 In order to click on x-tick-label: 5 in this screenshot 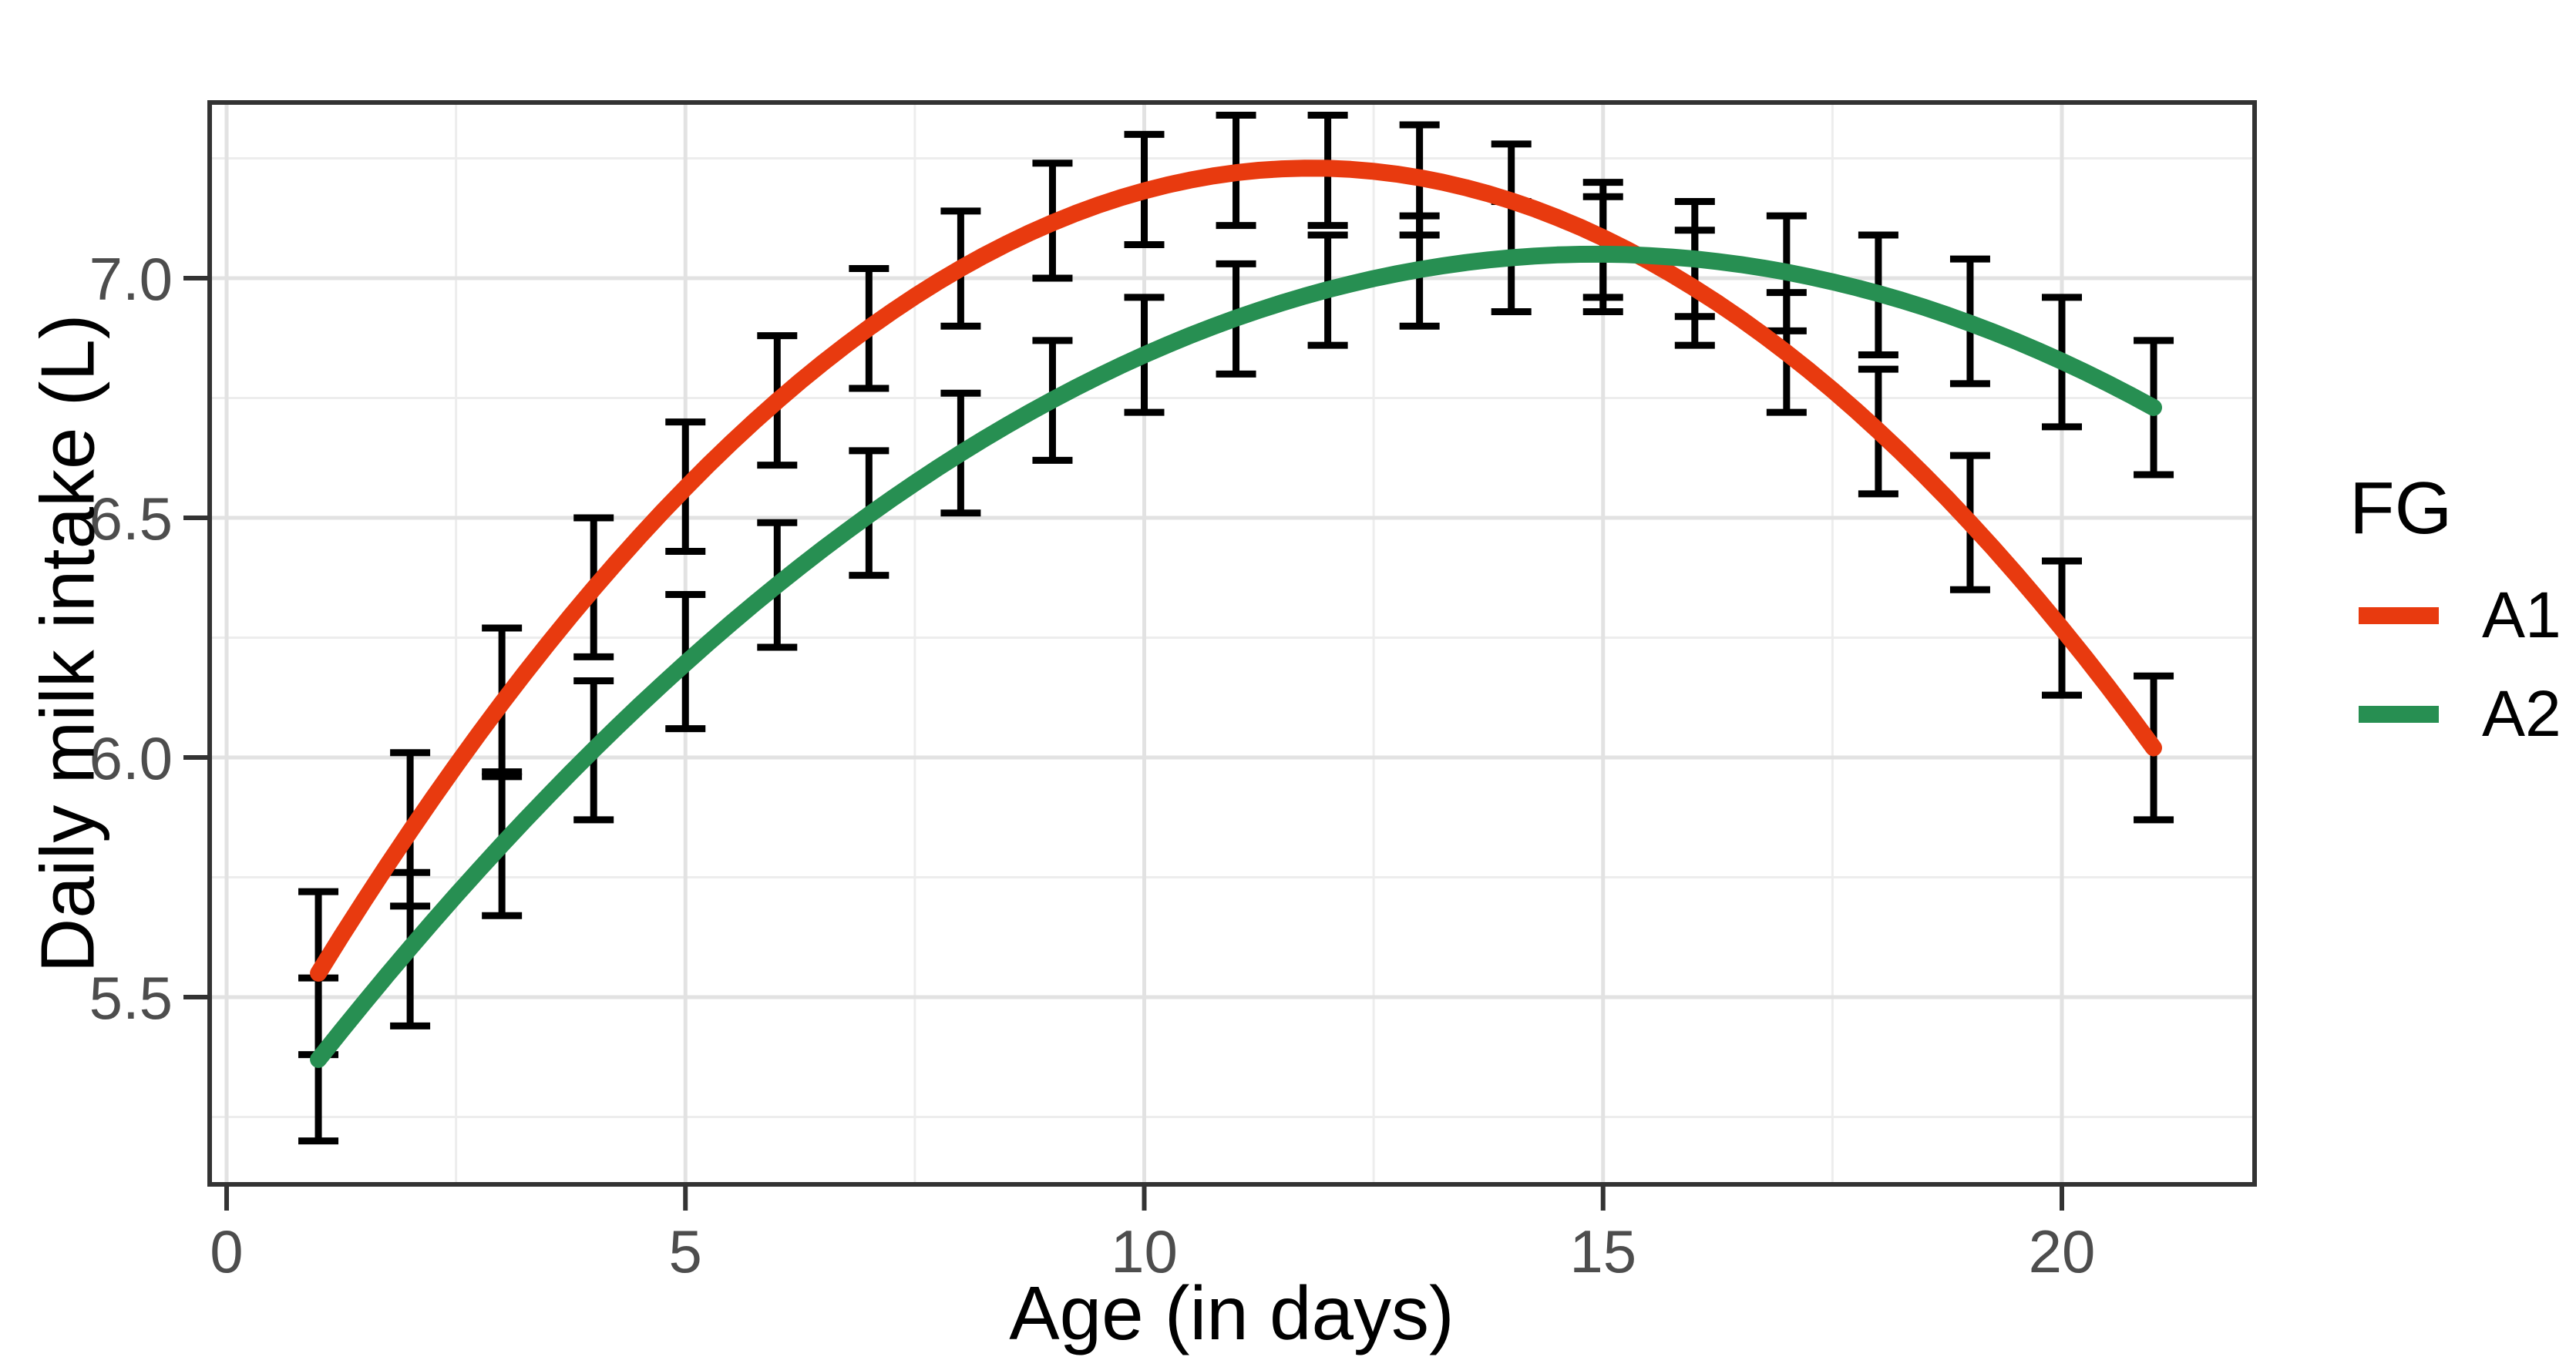, I will do `click(685, 1251)`.